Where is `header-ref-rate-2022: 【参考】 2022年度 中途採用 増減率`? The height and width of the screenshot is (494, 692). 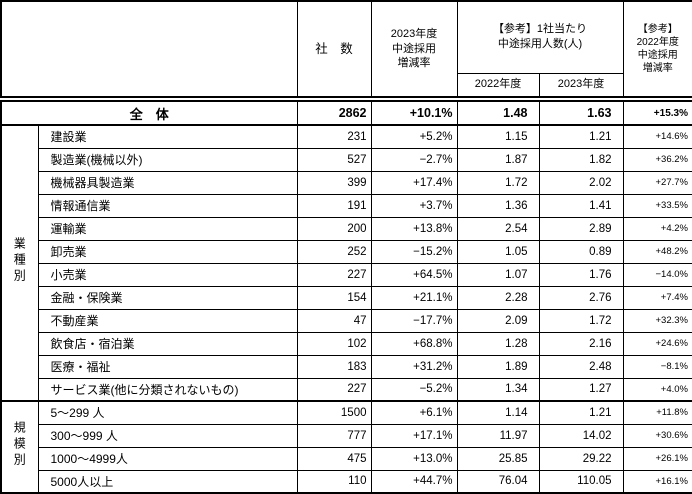 header-ref-rate-2022: 【参考】 2022年度 中途採用 増減率 is located at coordinates (657, 50).